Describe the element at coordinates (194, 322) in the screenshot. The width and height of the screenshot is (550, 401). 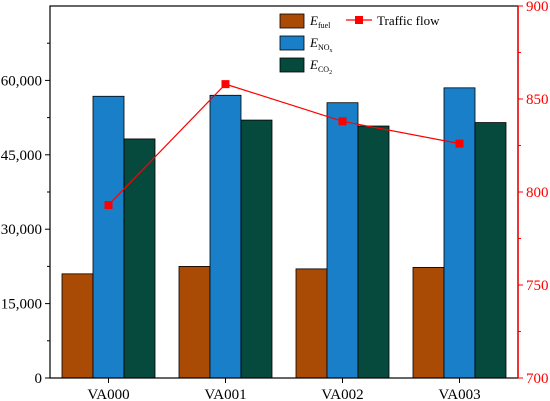
I see `bar-series-1-va001` at that location.